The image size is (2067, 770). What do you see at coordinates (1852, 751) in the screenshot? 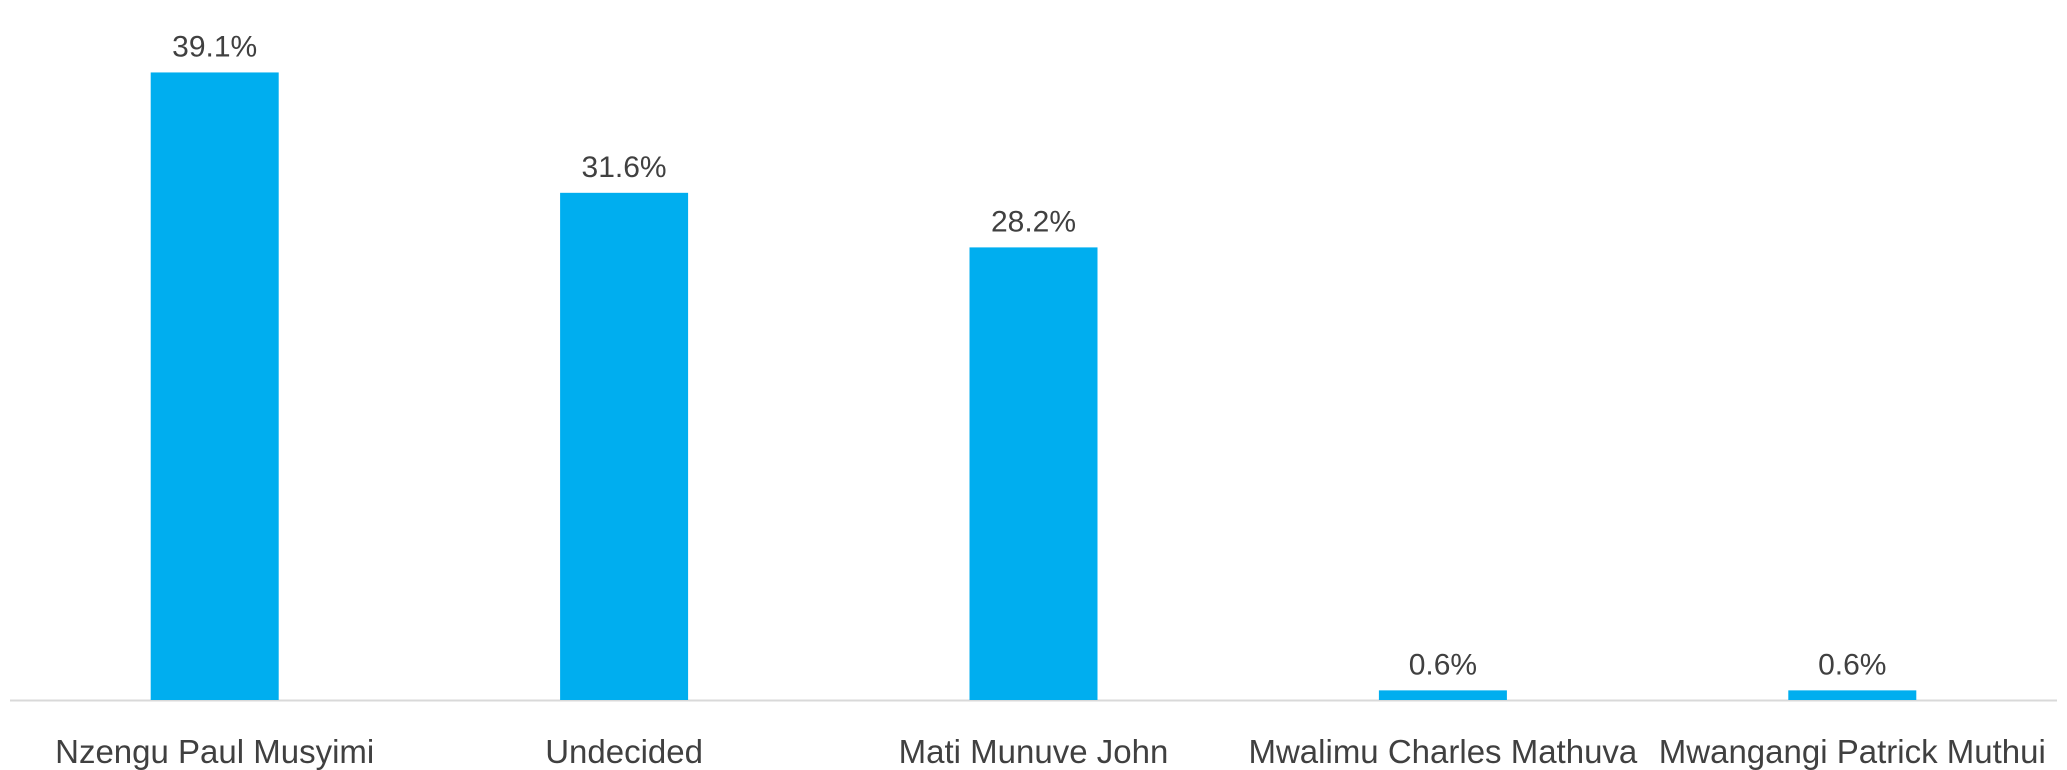
I see `category-label-4: Mwangangi Patrick Muthui` at bounding box center [1852, 751].